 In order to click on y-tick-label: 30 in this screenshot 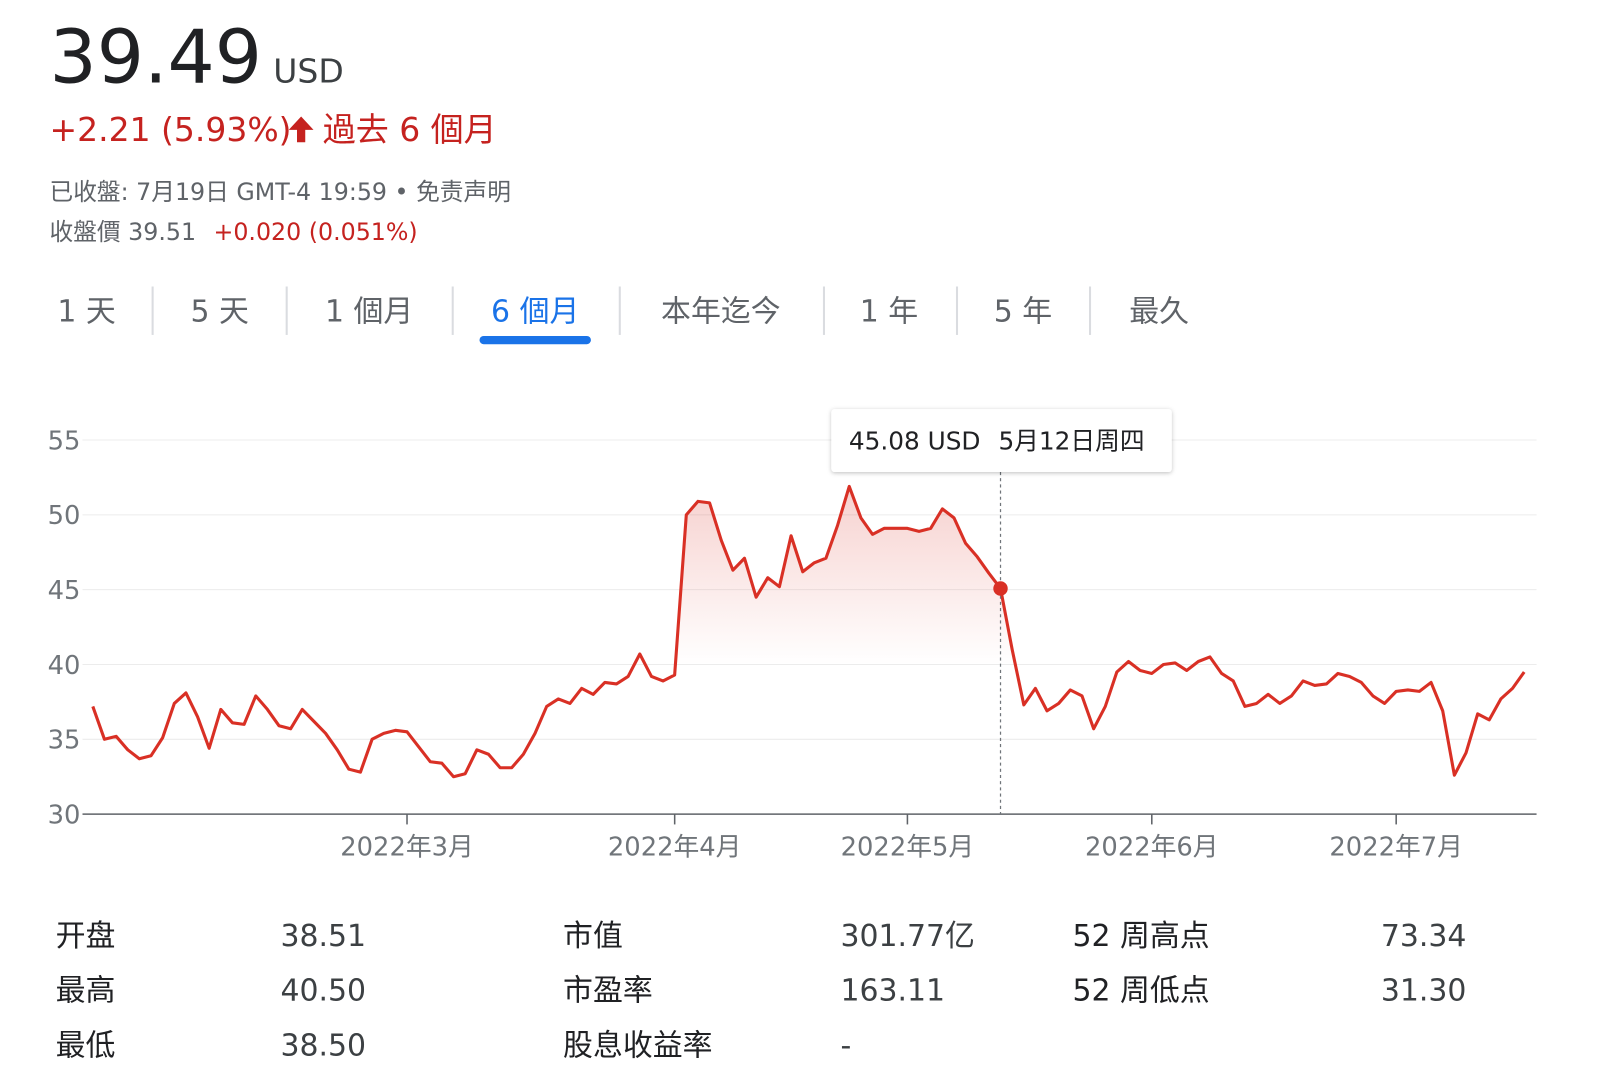, I will do `click(64, 815)`.